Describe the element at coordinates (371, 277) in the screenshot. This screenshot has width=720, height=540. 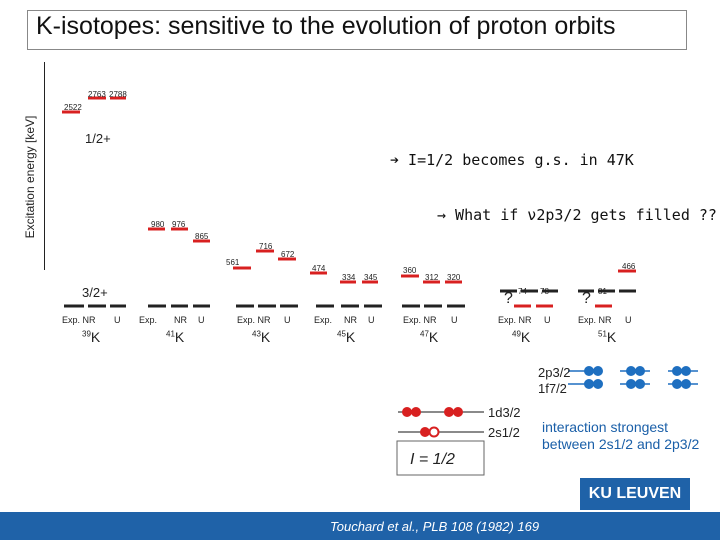
I see `energy-label: 345` at that location.